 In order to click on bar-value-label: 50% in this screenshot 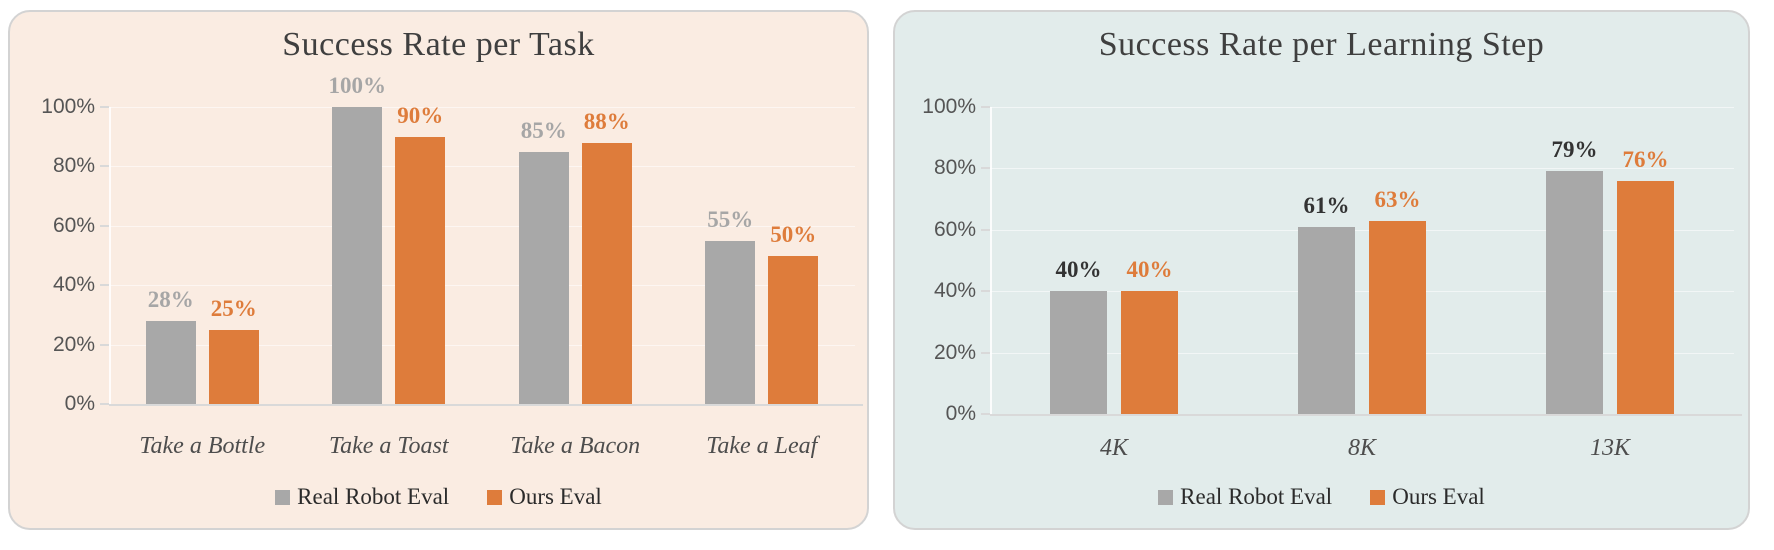, I will do `click(793, 234)`.